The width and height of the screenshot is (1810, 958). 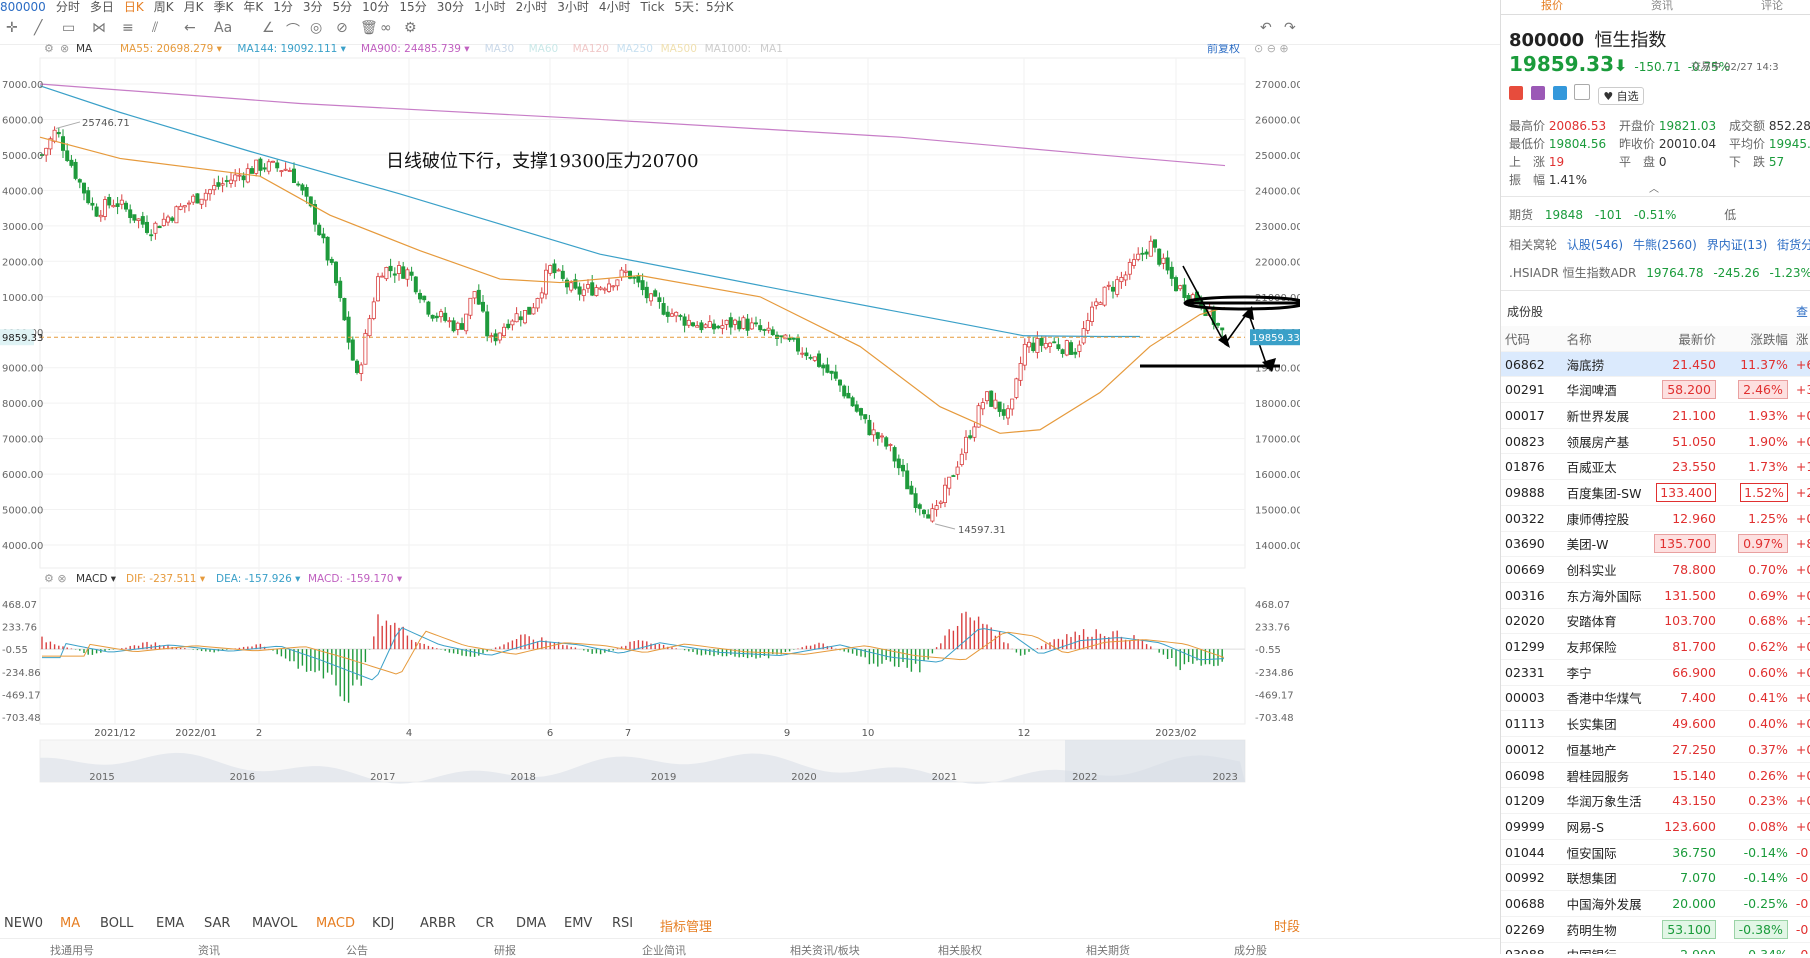 I want to click on indicator-tab-macd: MACD, so click(x=335, y=923).